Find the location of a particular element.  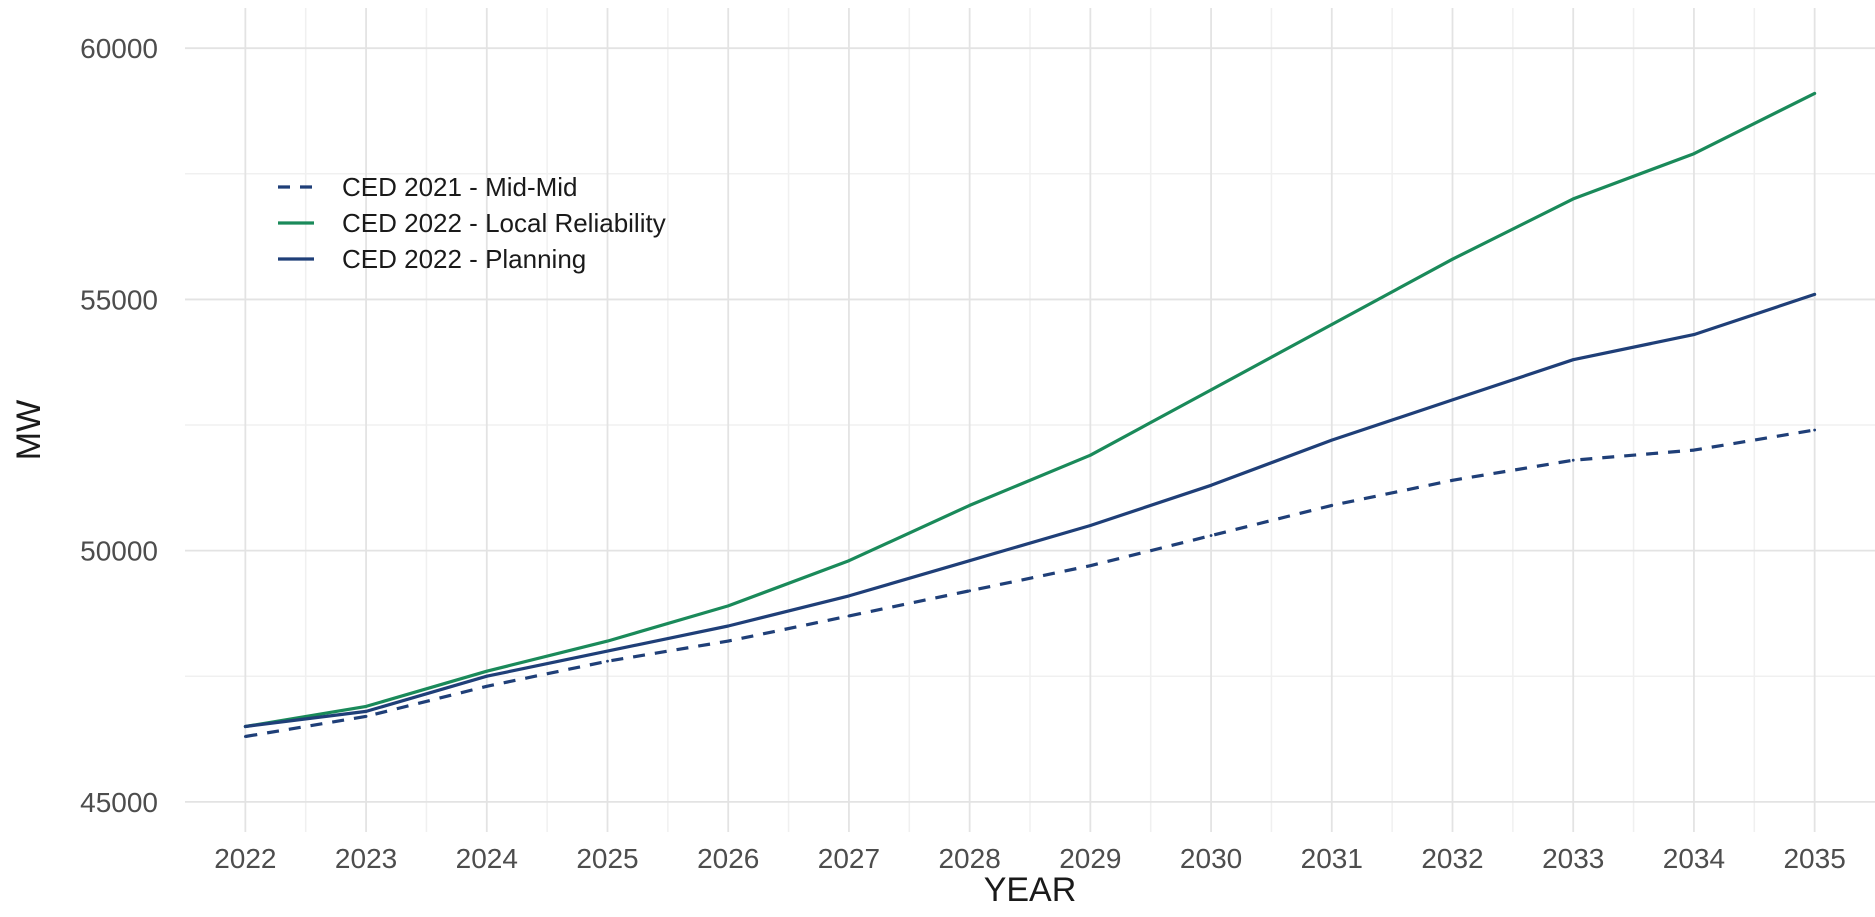

legend-label-3: CED 2022 - Planning is located at coordinates (464, 259).